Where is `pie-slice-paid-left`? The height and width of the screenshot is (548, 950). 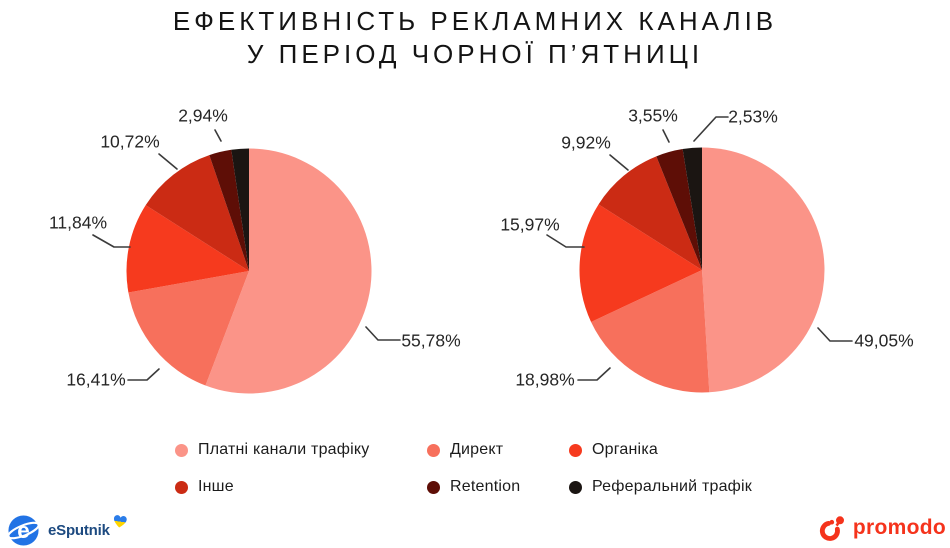 pie-slice-paid-left is located at coordinates (288, 271).